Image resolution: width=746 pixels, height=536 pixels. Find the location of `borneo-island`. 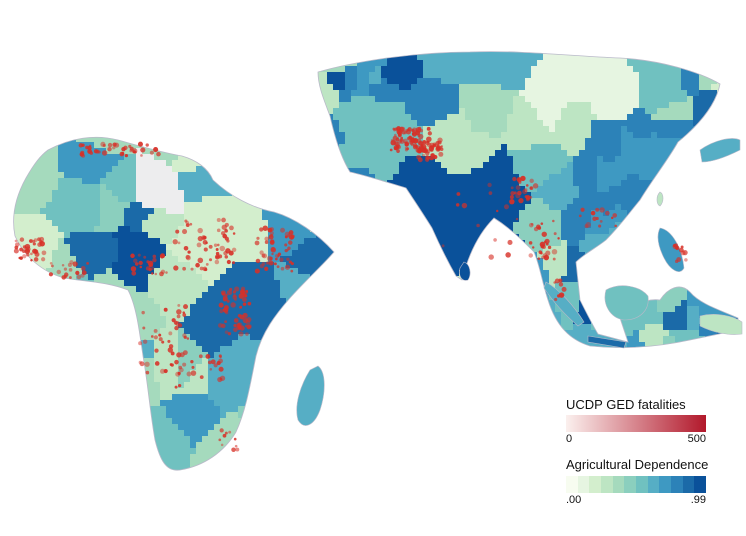

borneo-island is located at coordinates (626, 303).